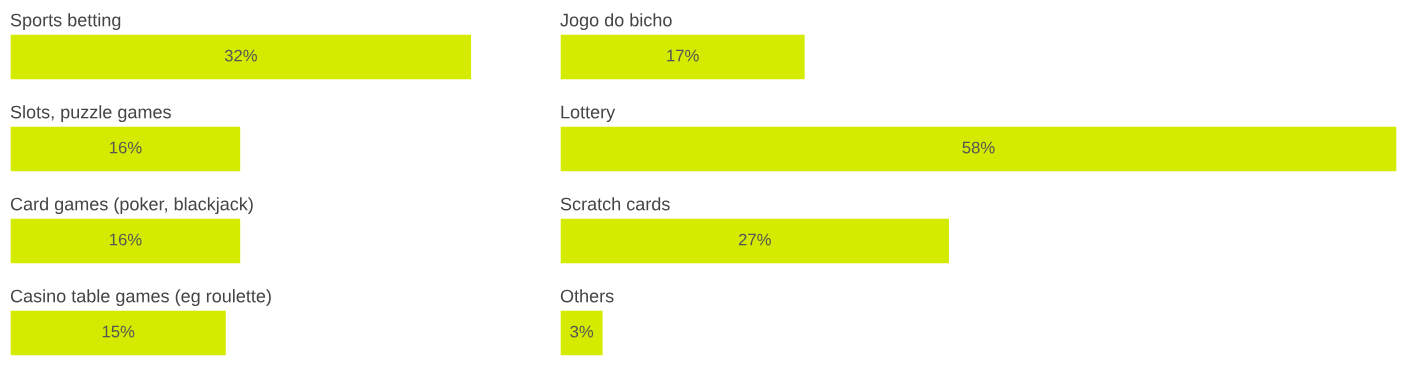  I want to click on data-label: 58%, so click(978, 147).